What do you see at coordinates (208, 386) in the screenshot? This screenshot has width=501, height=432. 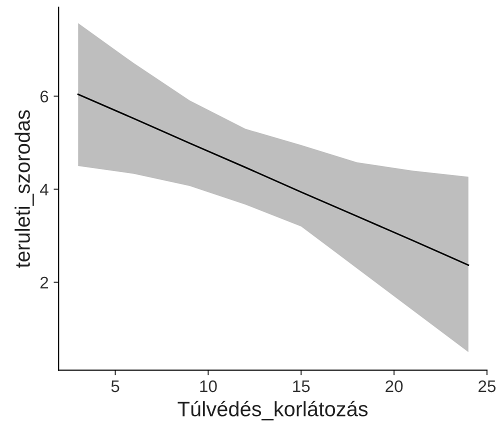 I see `x-tick-label: 10` at bounding box center [208, 386].